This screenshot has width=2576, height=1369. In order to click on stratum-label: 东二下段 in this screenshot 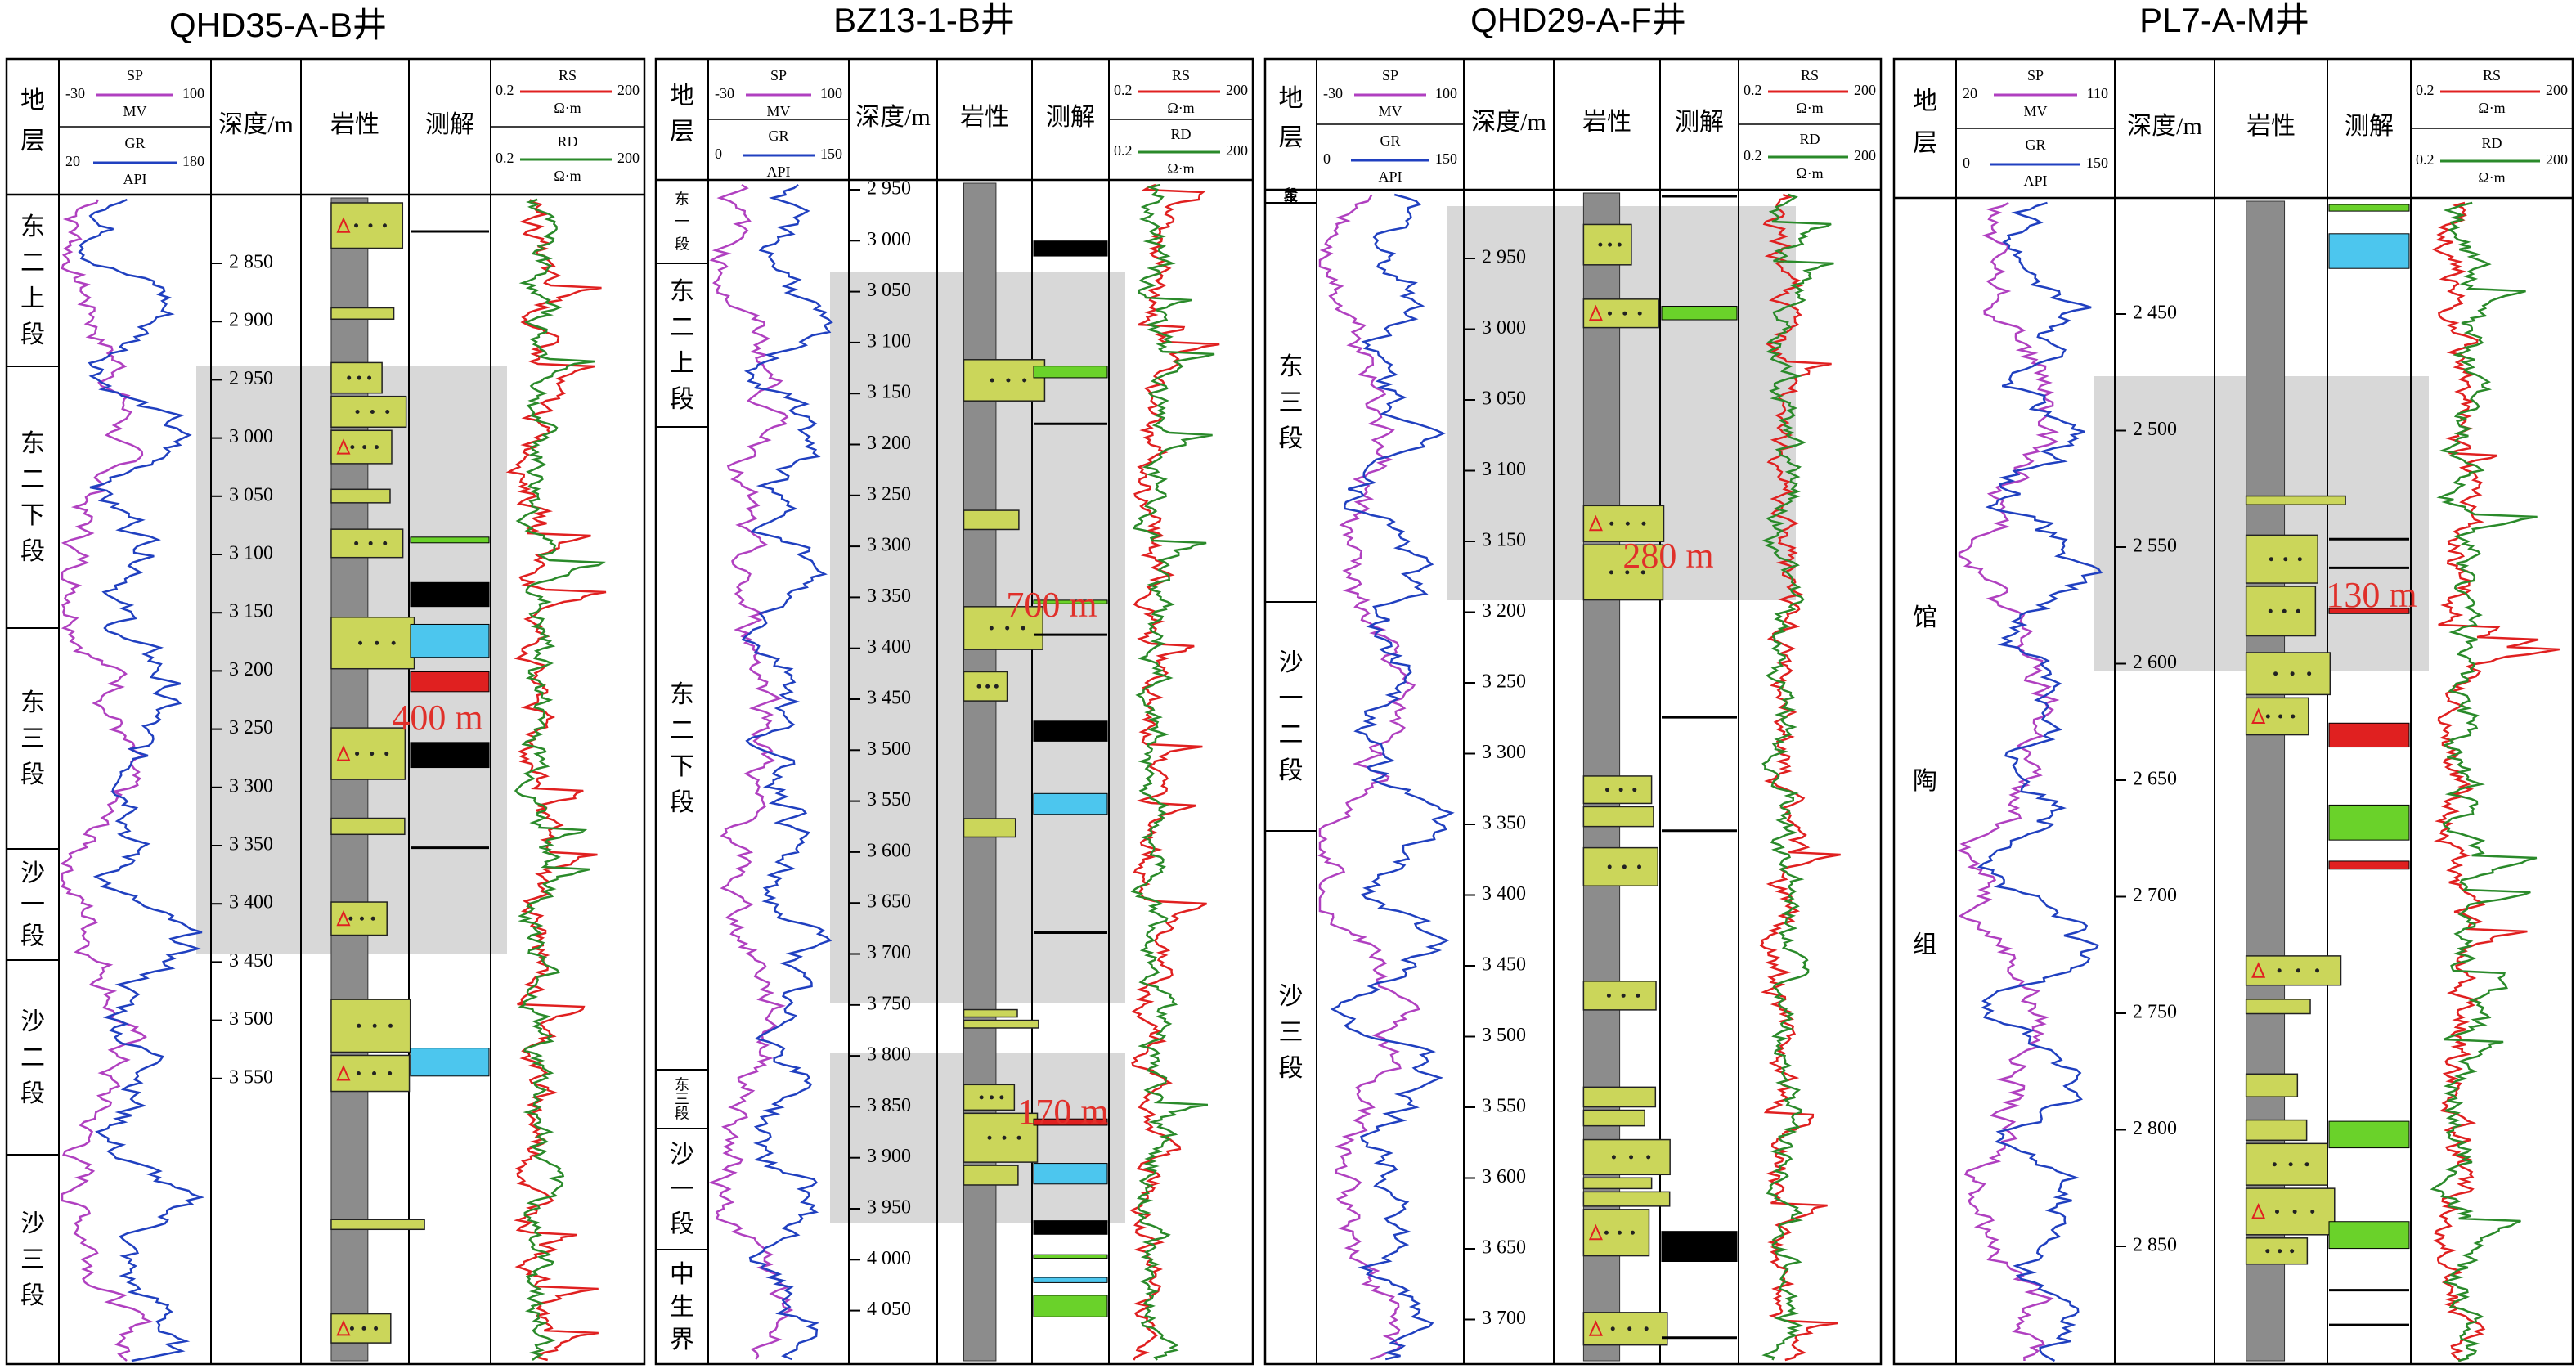, I will do `click(1291, 196)`.